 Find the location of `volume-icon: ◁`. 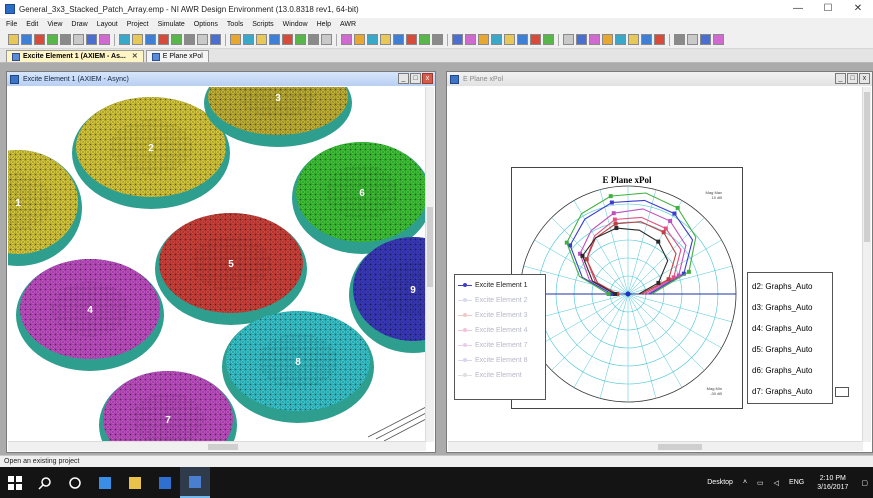

volume-icon: ◁ is located at coordinates (776, 483).